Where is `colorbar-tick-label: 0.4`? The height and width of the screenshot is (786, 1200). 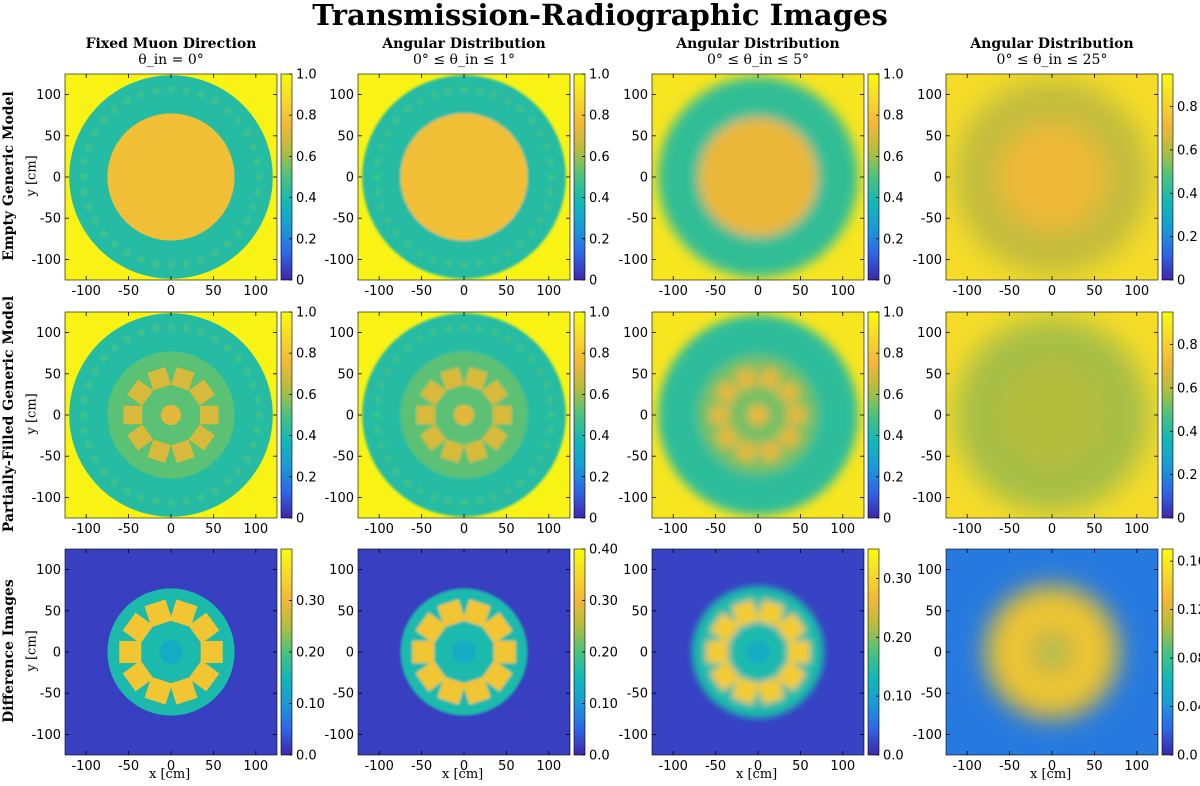
colorbar-tick-label: 0.4 is located at coordinates (306, 198).